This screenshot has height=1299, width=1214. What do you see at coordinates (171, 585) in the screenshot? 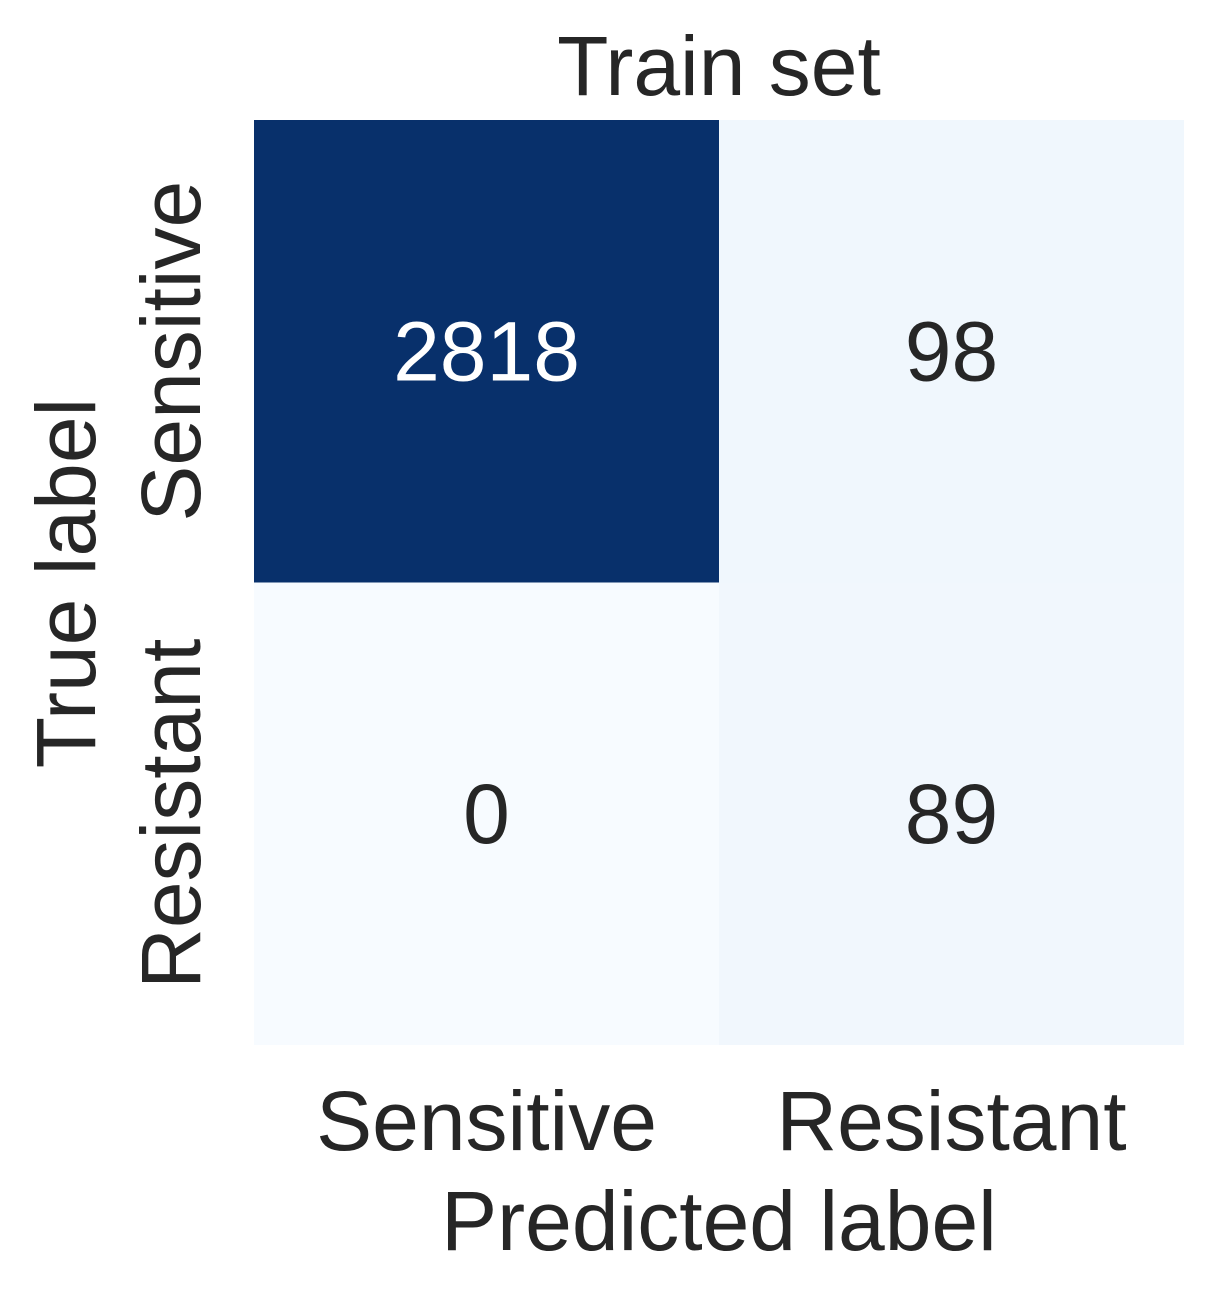
I see `y-tick-labels: Sensitive Resistant` at bounding box center [171, 585].